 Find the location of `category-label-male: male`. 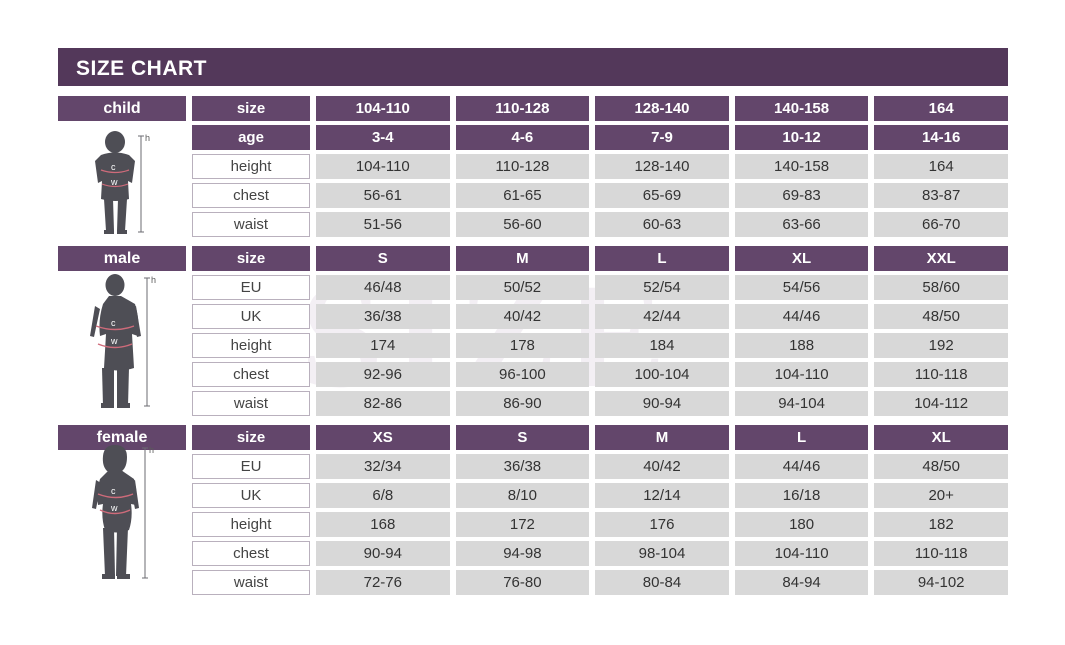

category-label-male: male is located at coordinates (122, 258).